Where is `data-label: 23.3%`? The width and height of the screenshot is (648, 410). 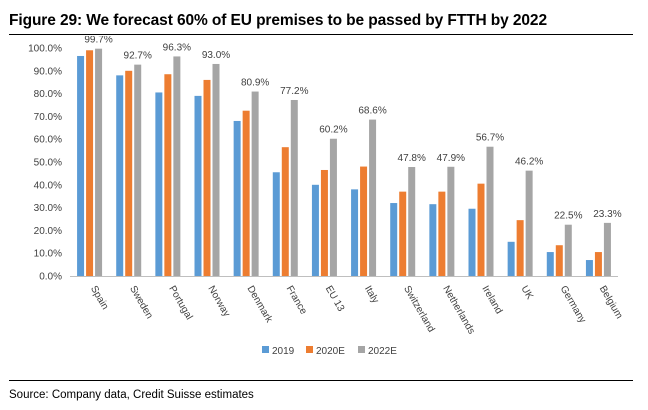
data-label: 23.3% is located at coordinates (607, 214).